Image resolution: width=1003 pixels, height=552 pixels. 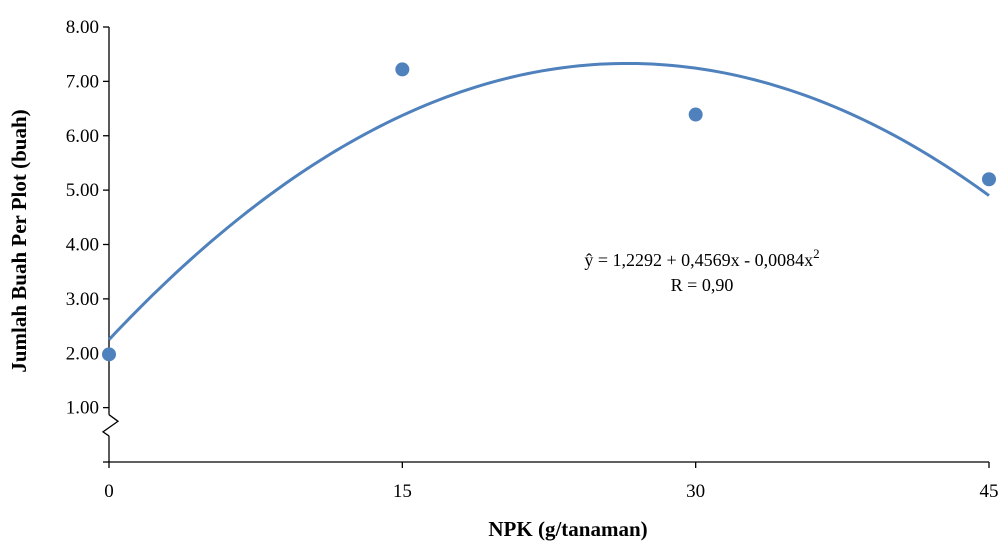 What do you see at coordinates (82, 136) in the screenshot?
I see `y-tick-label: 6.00` at bounding box center [82, 136].